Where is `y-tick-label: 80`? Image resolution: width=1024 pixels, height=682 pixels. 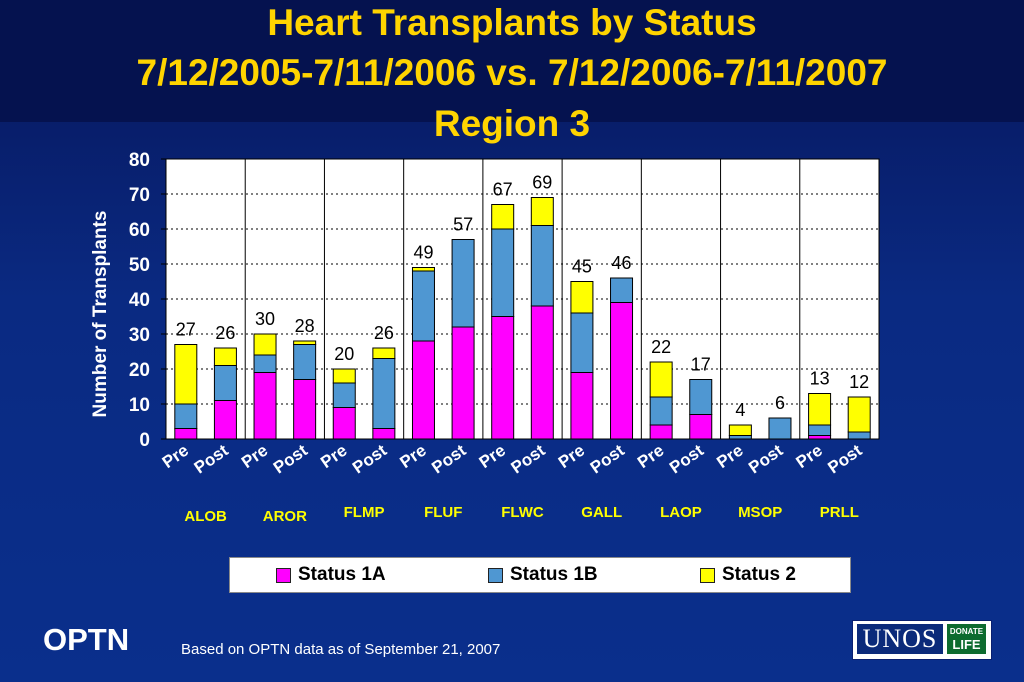 y-tick-label: 80 is located at coordinates (139, 160).